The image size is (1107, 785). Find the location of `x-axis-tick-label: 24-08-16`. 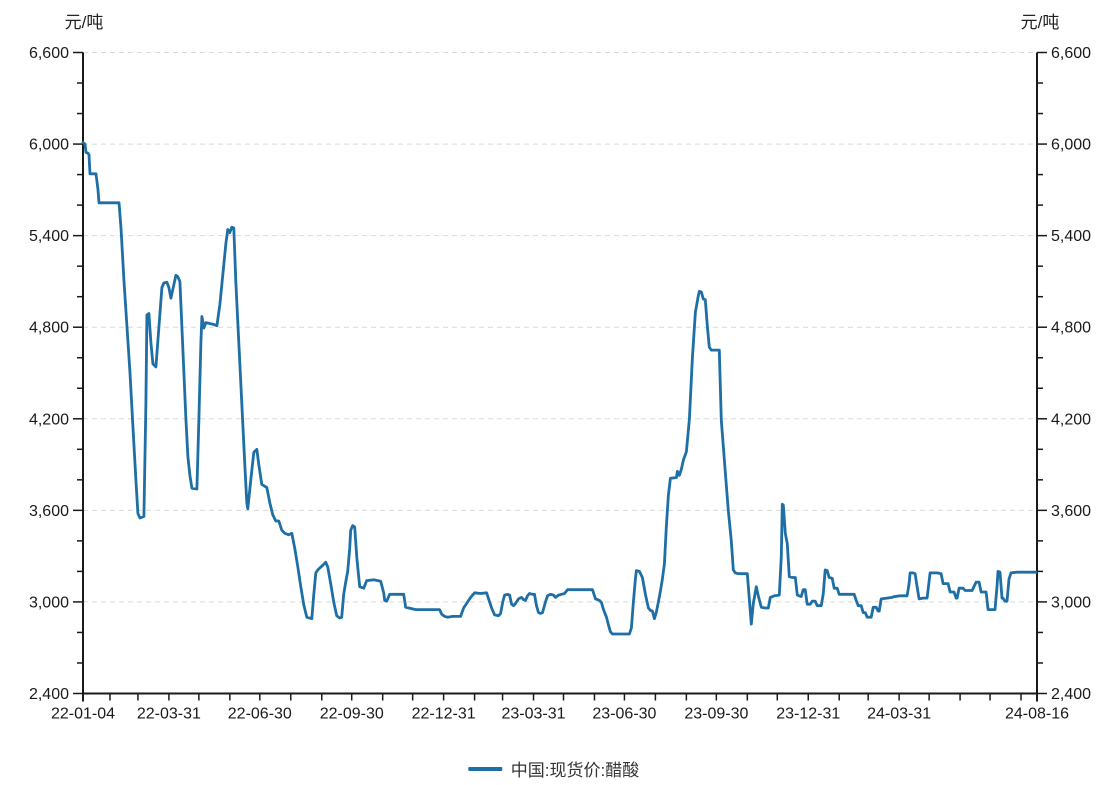

x-axis-tick-label: 24-08-16 is located at coordinates (1037, 714).